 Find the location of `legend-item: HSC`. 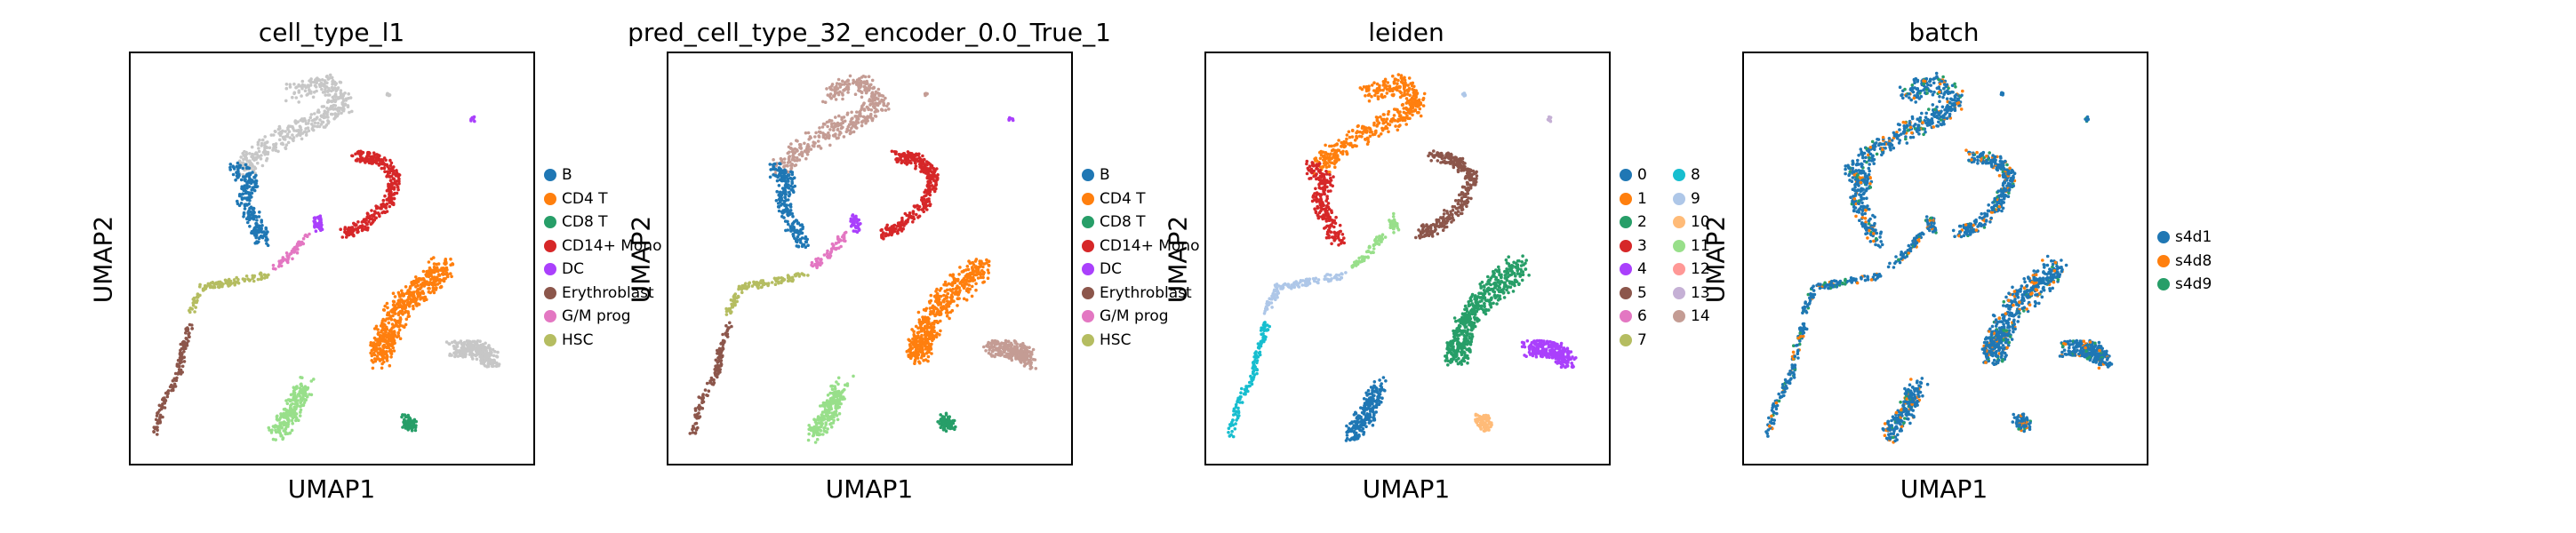

legend-item: HSC is located at coordinates (1106, 340).